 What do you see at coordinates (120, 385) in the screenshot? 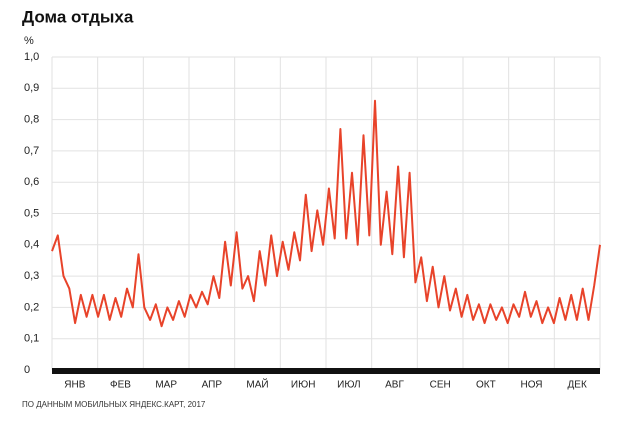
I see `x-tick-label: ФЕВ` at bounding box center [120, 385].